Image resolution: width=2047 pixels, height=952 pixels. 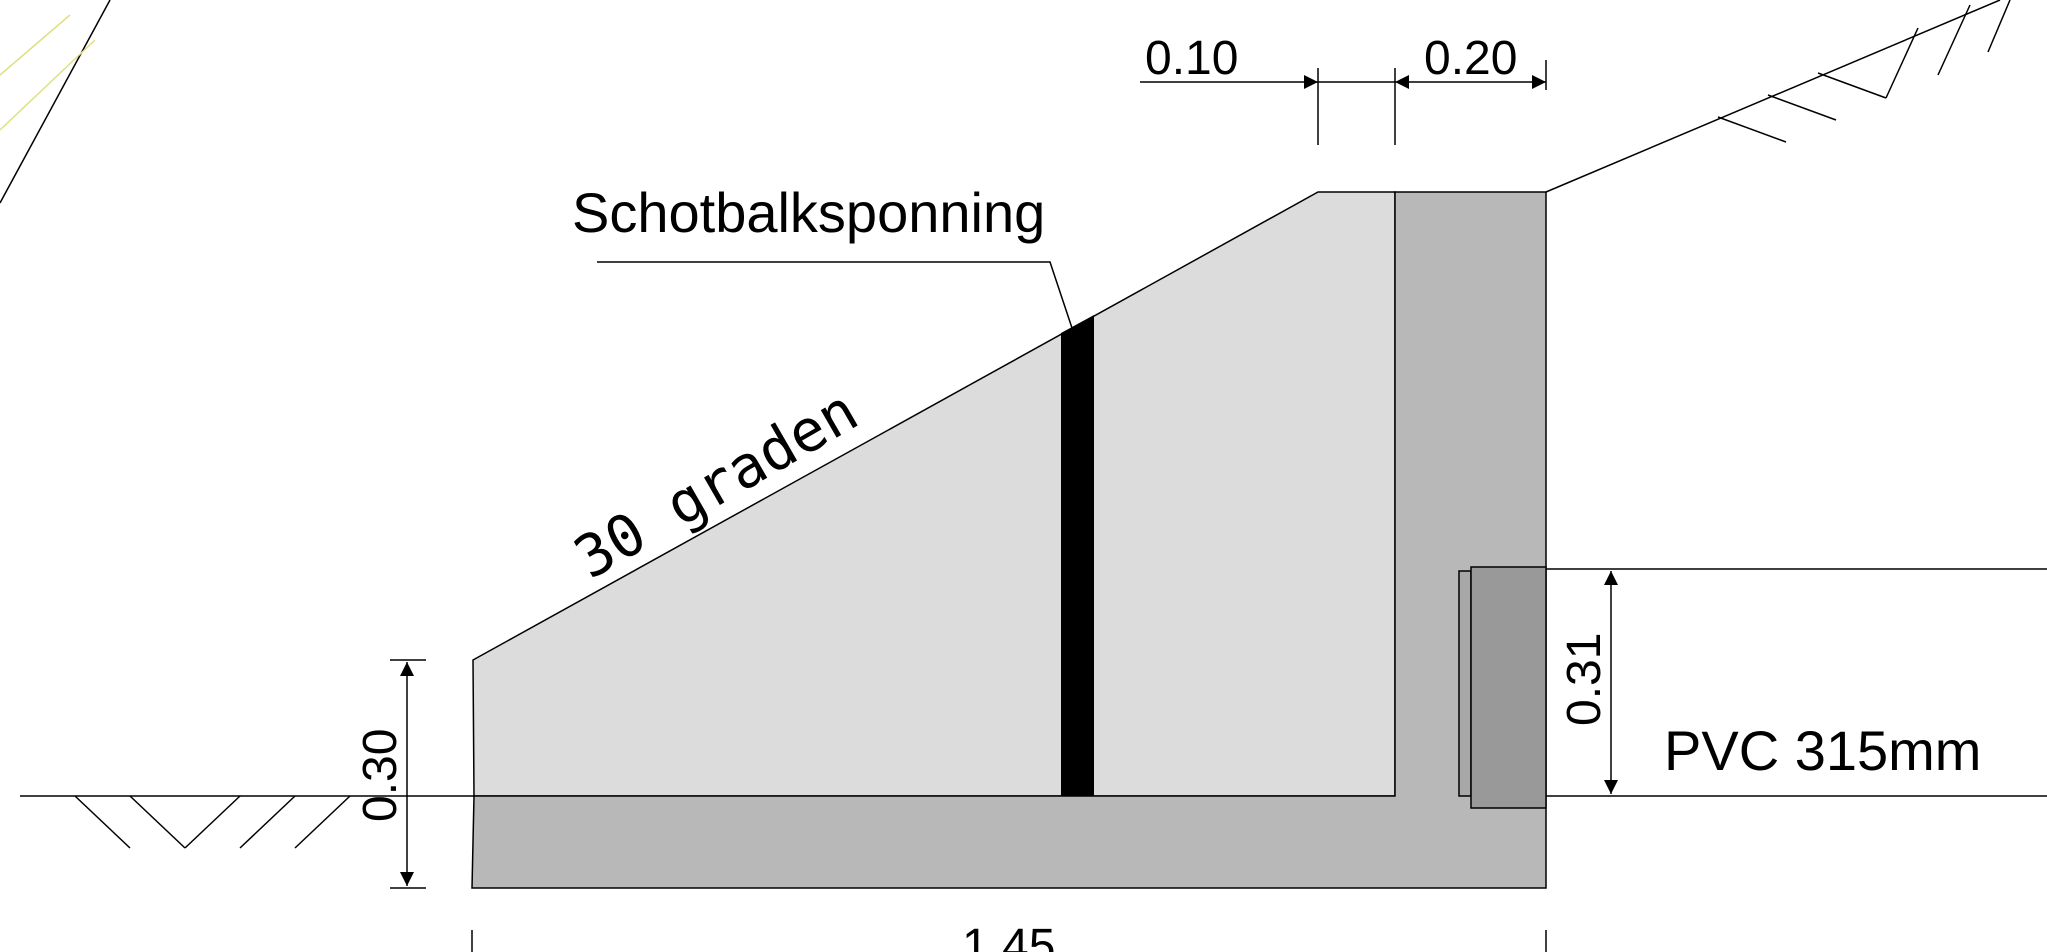 I want to click on embankment-line, so click(x=1778, y=96).